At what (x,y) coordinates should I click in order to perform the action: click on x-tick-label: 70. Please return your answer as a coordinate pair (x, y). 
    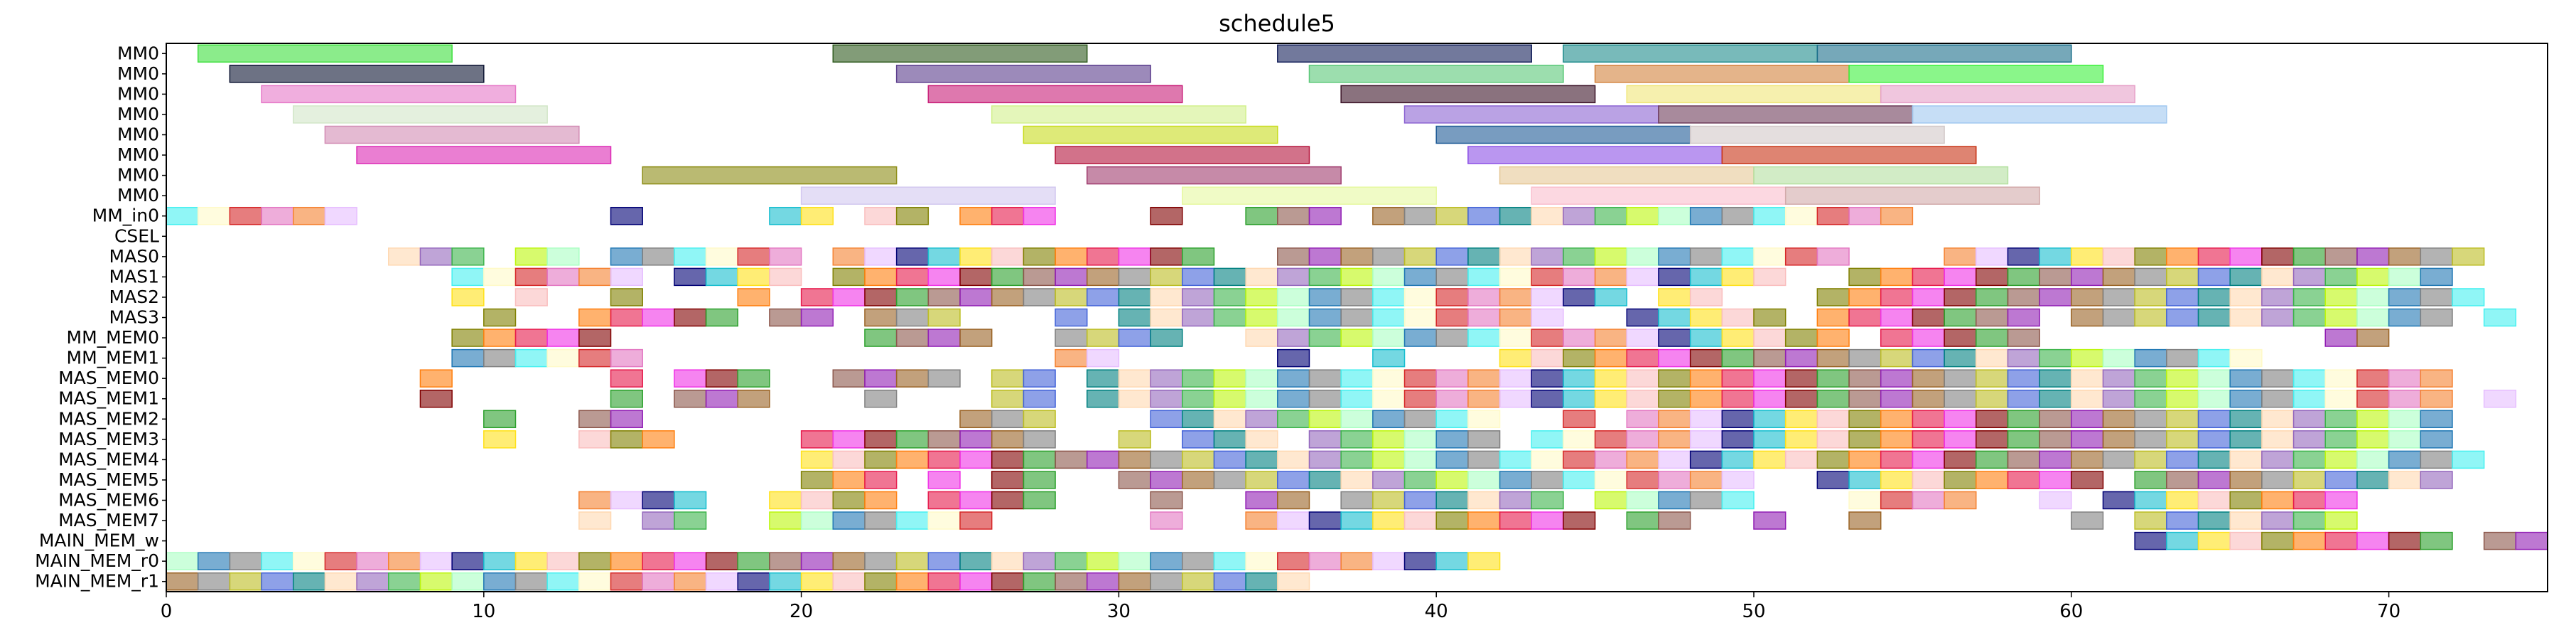
    Looking at the image, I should click on (2389, 611).